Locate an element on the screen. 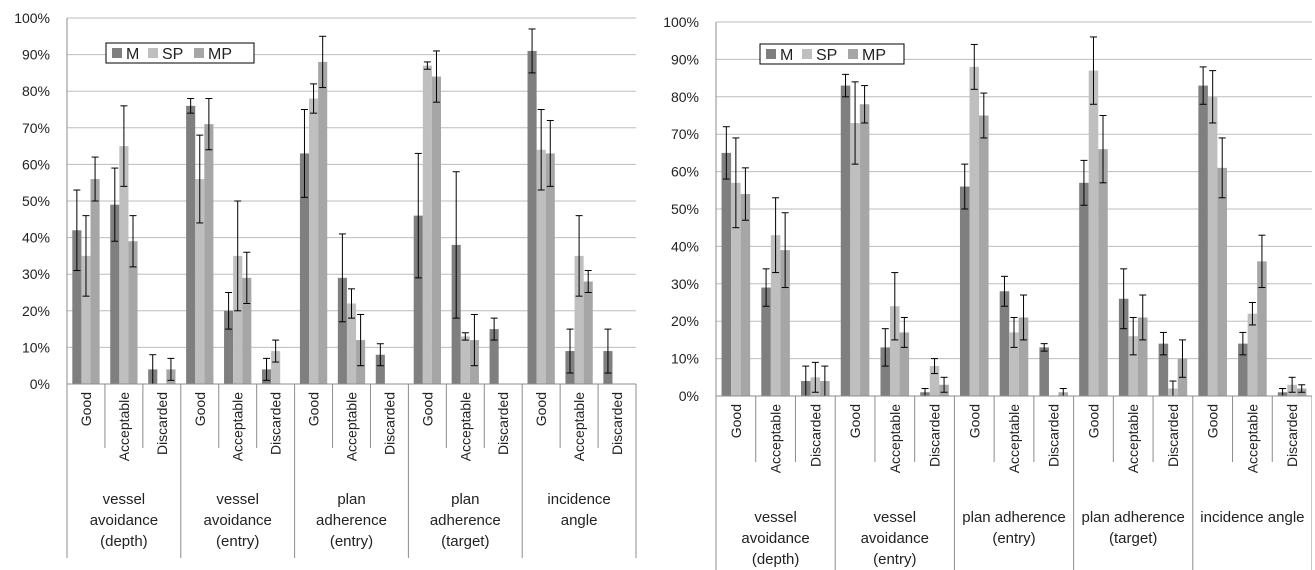 This screenshot has width=1315, height=570. x-group-label: incidence is located at coordinates (578, 499).